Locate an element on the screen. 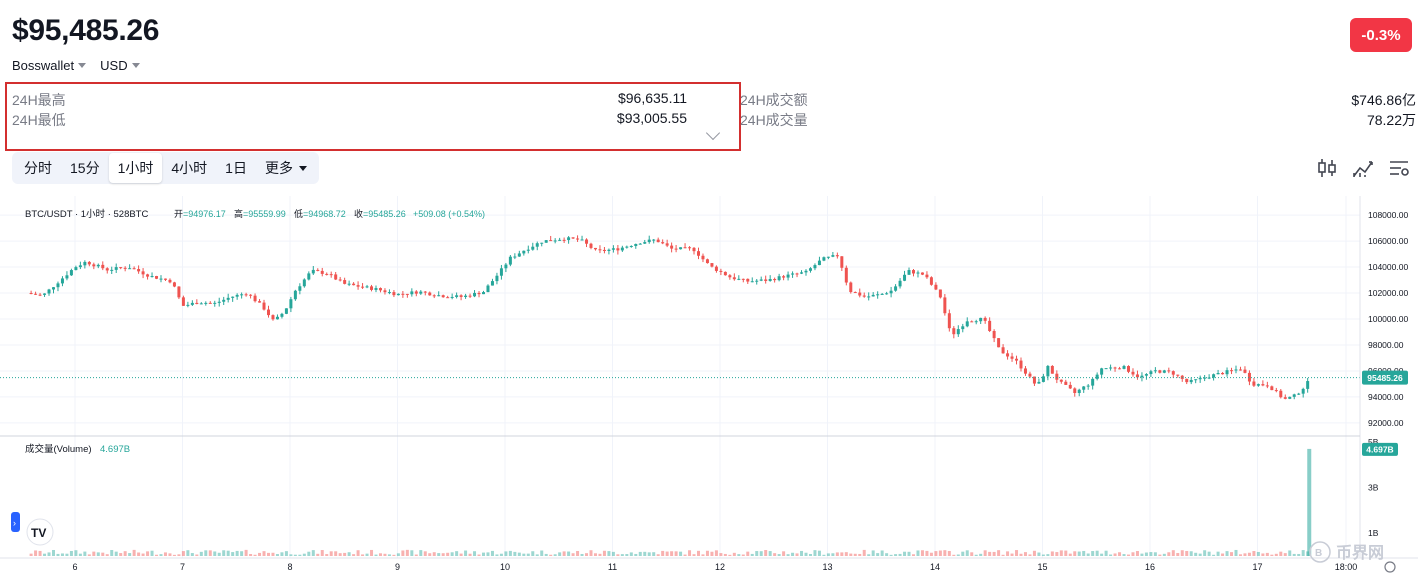  tab-1h: 1小时 is located at coordinates (135, 168).